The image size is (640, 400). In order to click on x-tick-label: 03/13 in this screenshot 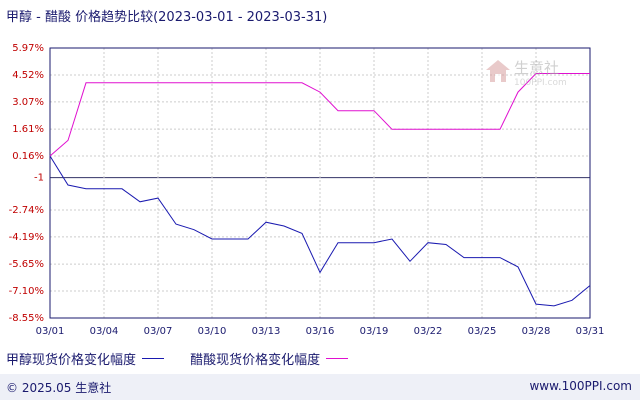, I will do `click(266, 331)`.